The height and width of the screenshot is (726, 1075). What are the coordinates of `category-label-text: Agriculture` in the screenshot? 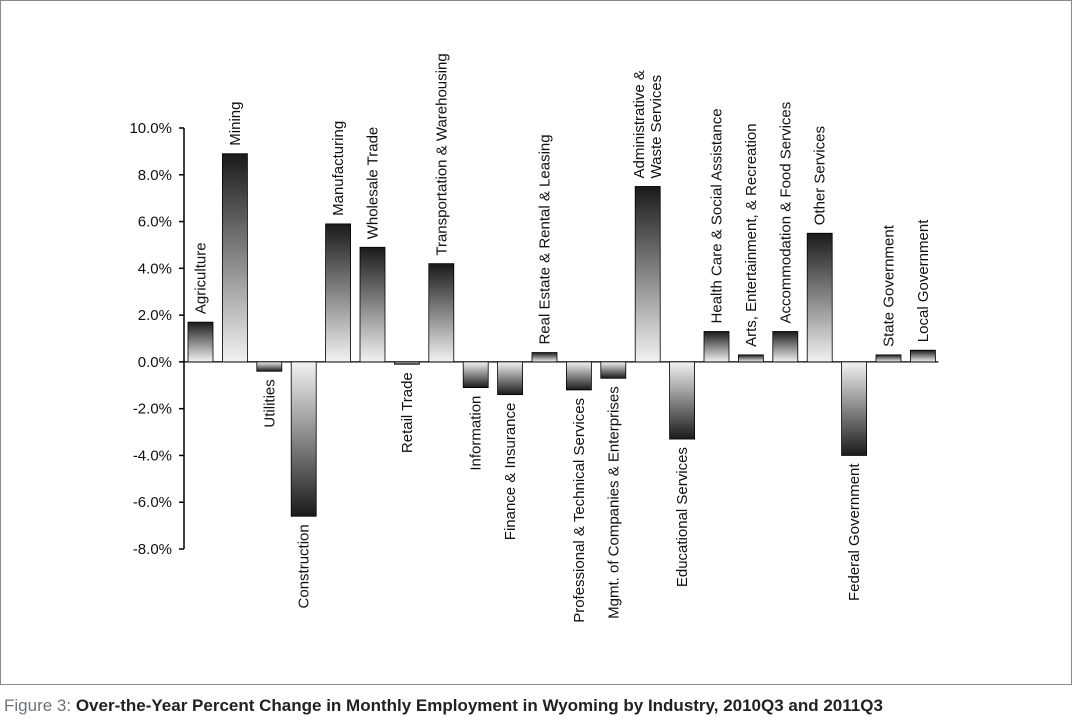 It's located at (201, 278).